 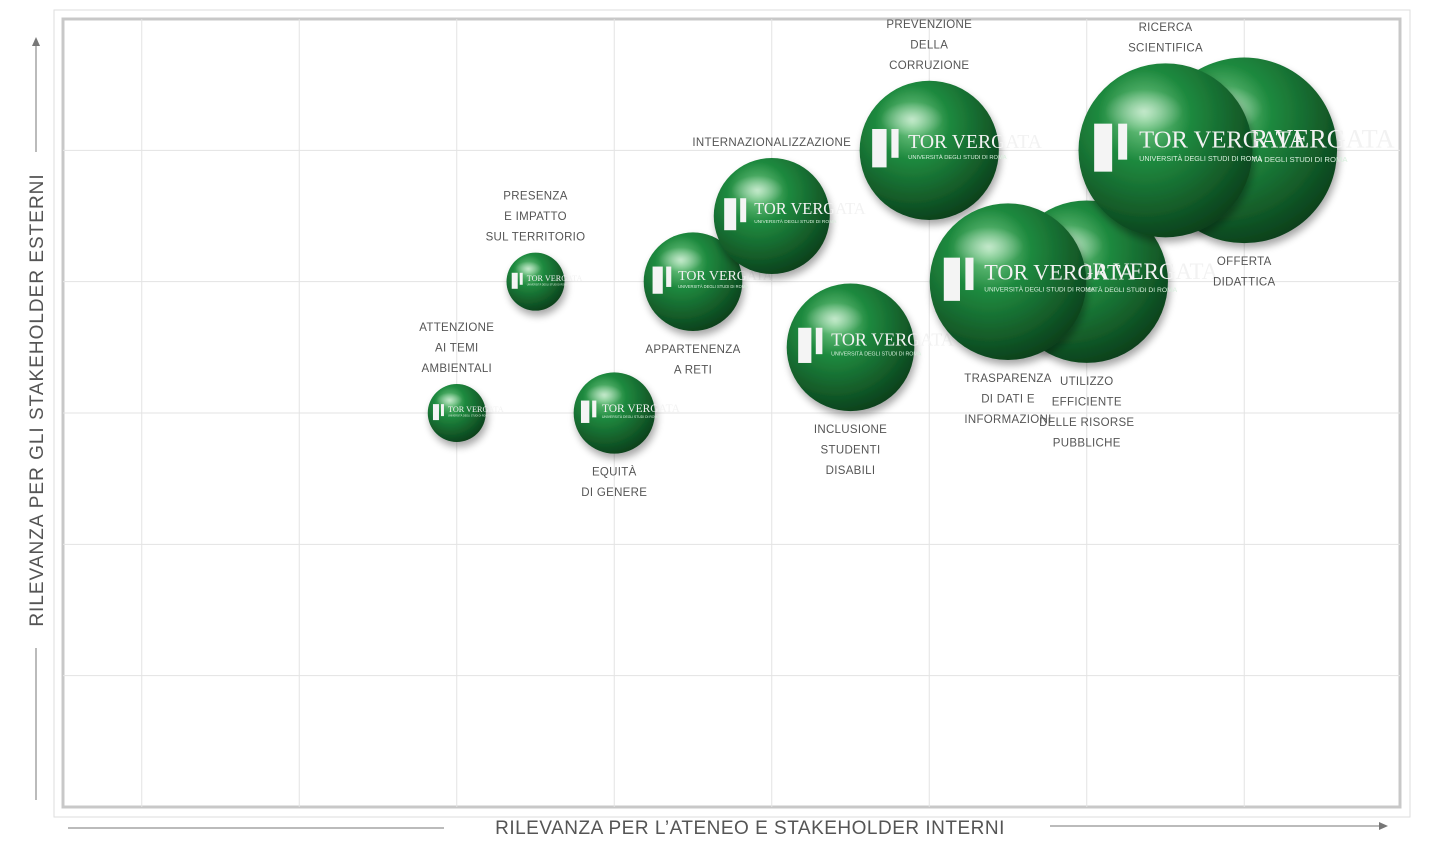 What do you see at coordinates (535, 197) in the screenshot?
I see `bubble-label-line: PRESENZA` at bounding box center [535, 197].